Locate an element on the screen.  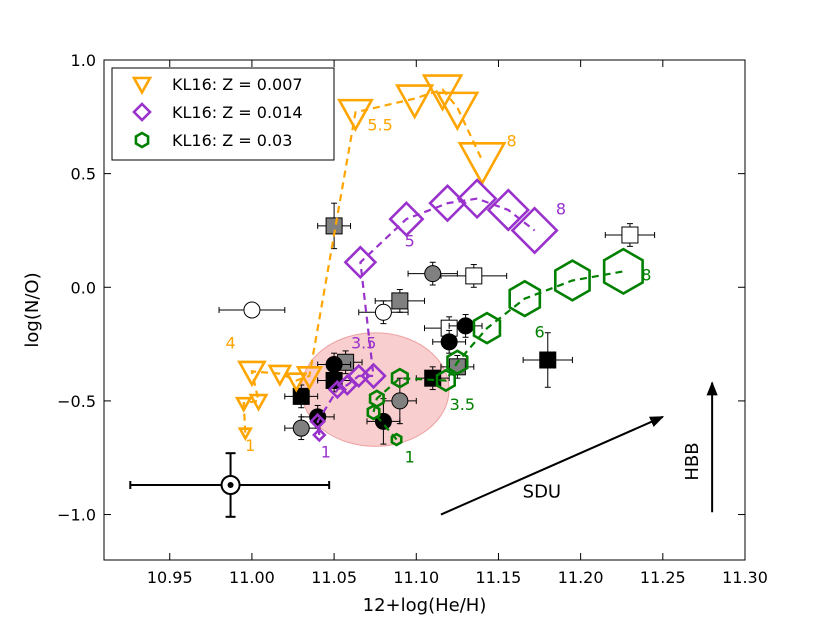
legend-label-z0014: KL16: Z = 0.014 is located at coordinates (237, 112).